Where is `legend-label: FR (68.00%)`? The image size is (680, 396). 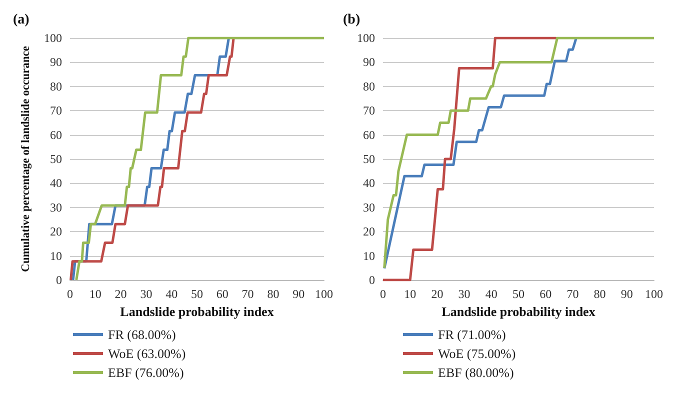
legend-label: FR (68.00%) is located at coordinates (142, 334).